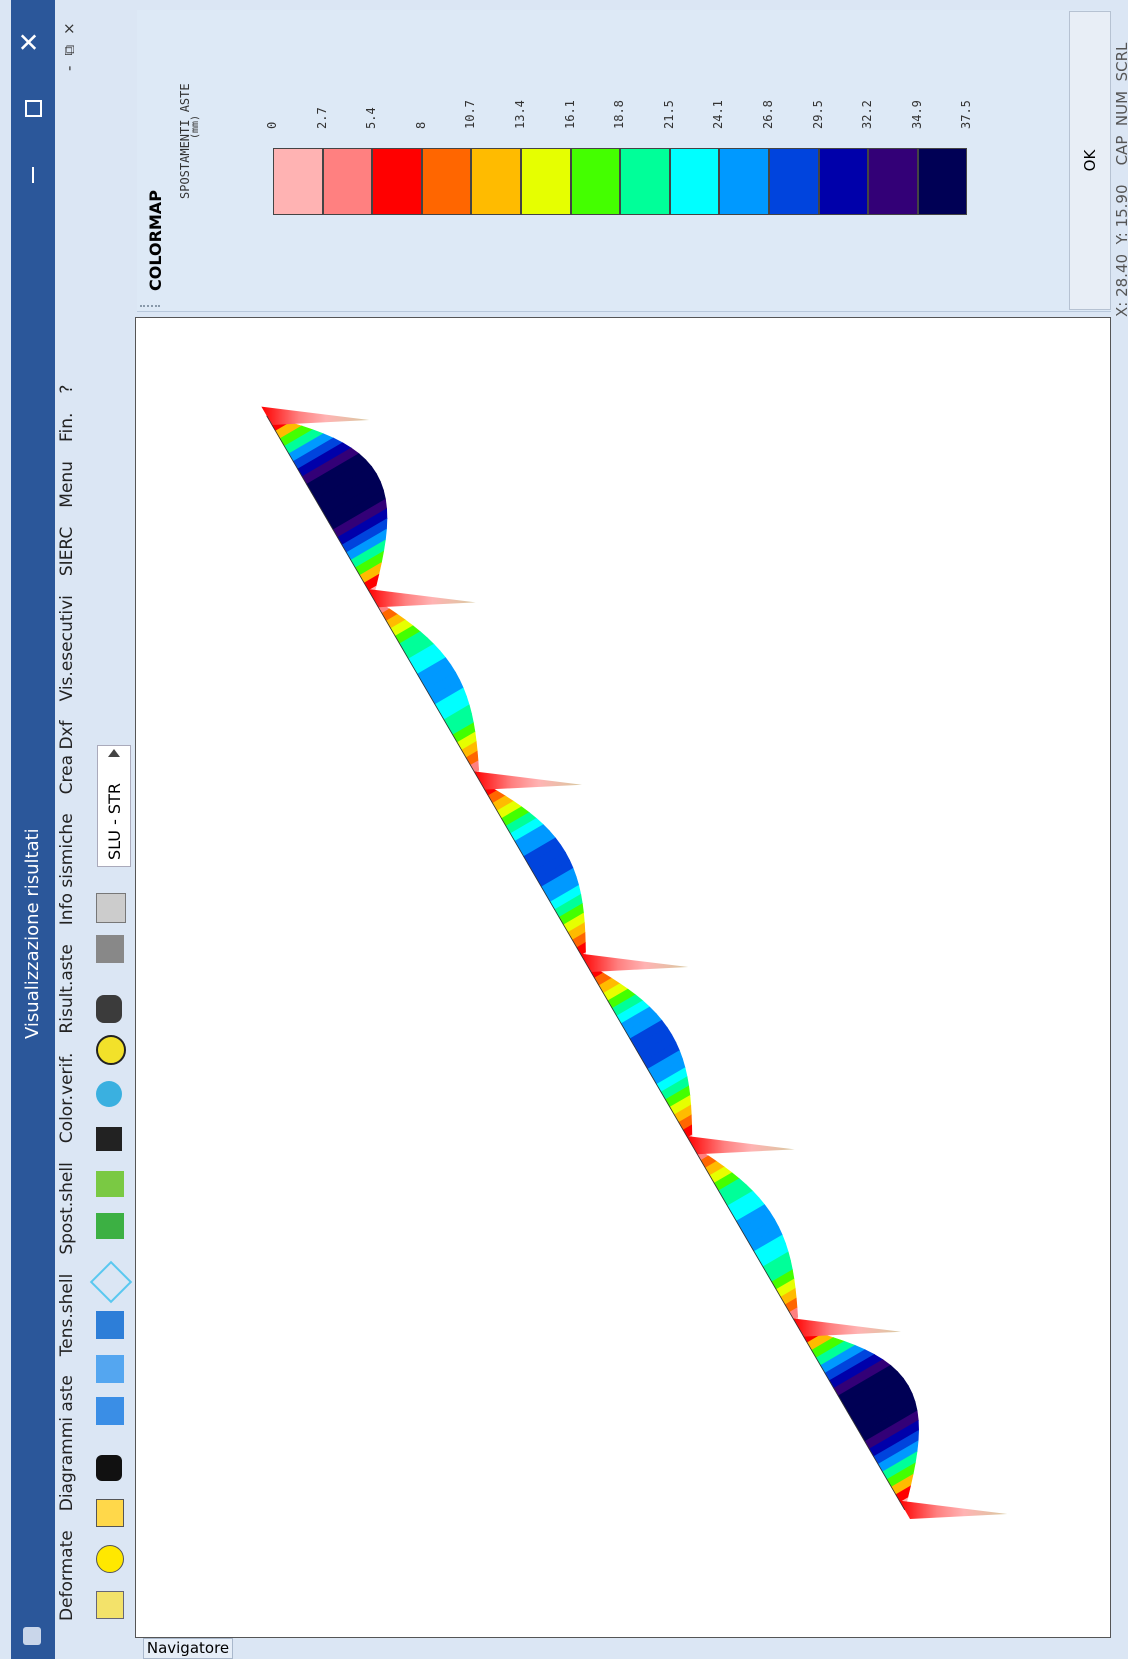 The width and height of the screenshot is (1128, 1659). I want to click on navigator-tab: Navigatore, so click(188, 1648).